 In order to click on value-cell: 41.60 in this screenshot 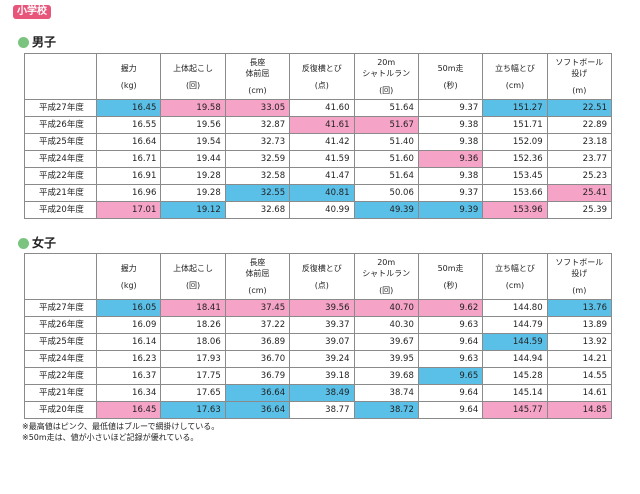, I will do `click(322, 108)`.